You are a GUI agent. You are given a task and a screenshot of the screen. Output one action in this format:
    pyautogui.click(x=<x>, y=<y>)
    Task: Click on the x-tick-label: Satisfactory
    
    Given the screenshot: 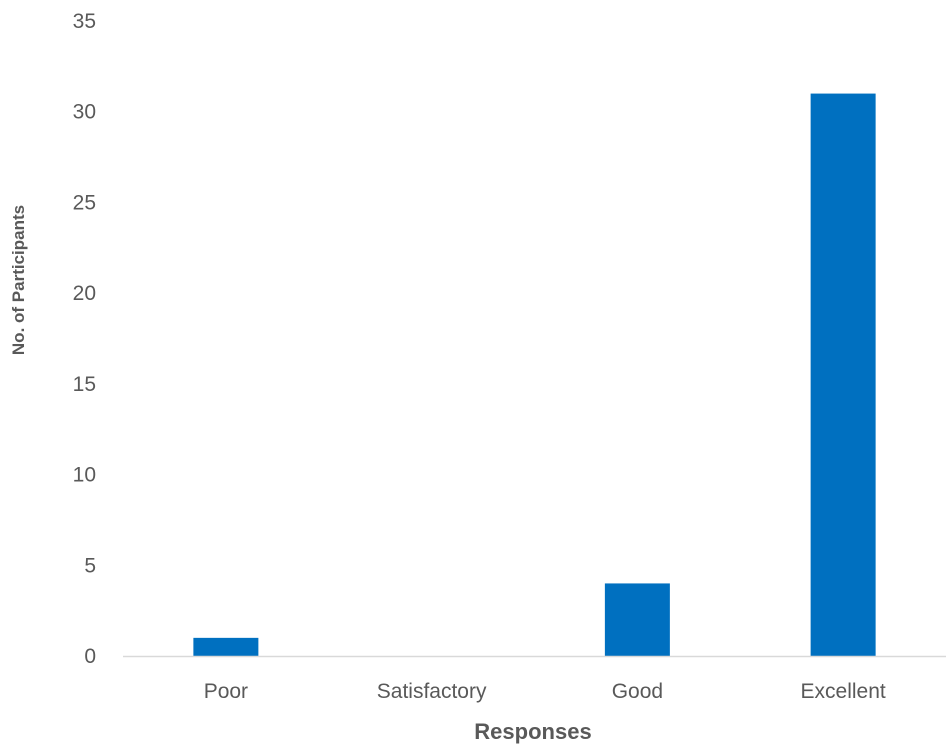 What is the action you would take?
    pyautogui.click(x=432, y=691)
    